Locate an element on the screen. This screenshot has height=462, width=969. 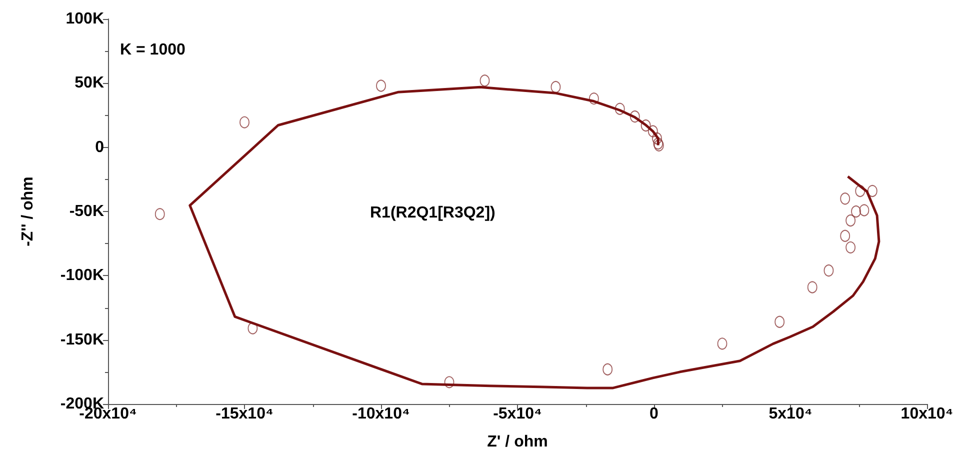
y-tick-label: -50K is located at coordinates (86, 211).